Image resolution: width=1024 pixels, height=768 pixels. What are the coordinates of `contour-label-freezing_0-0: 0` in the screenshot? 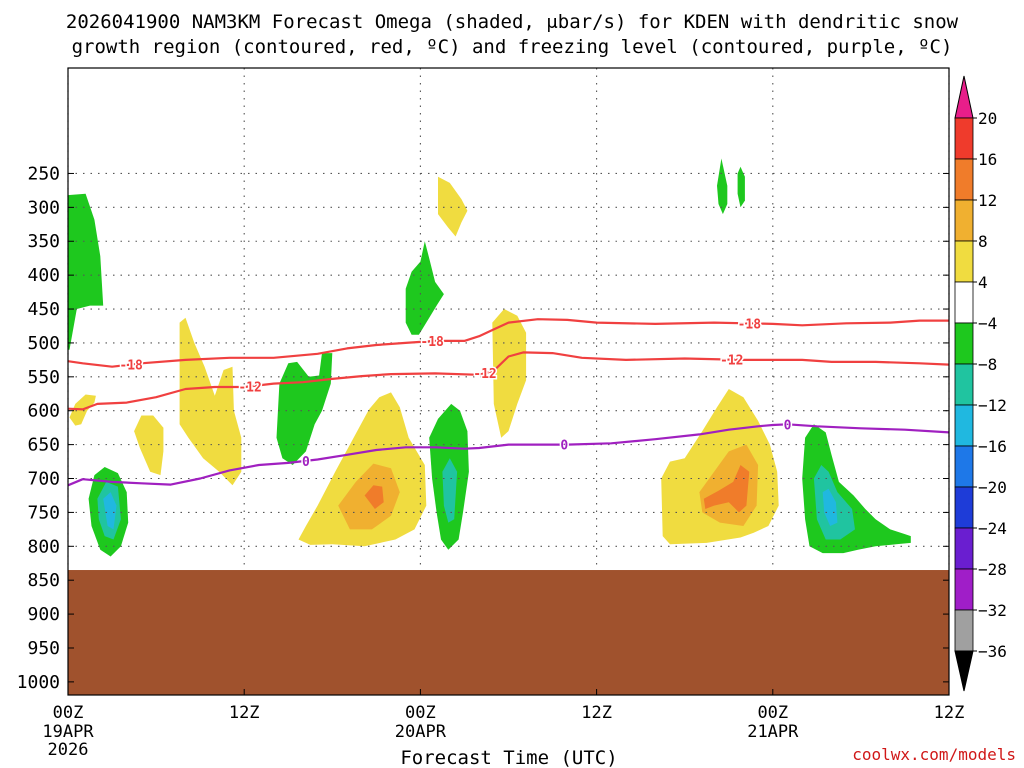 It's located at (306, 462).